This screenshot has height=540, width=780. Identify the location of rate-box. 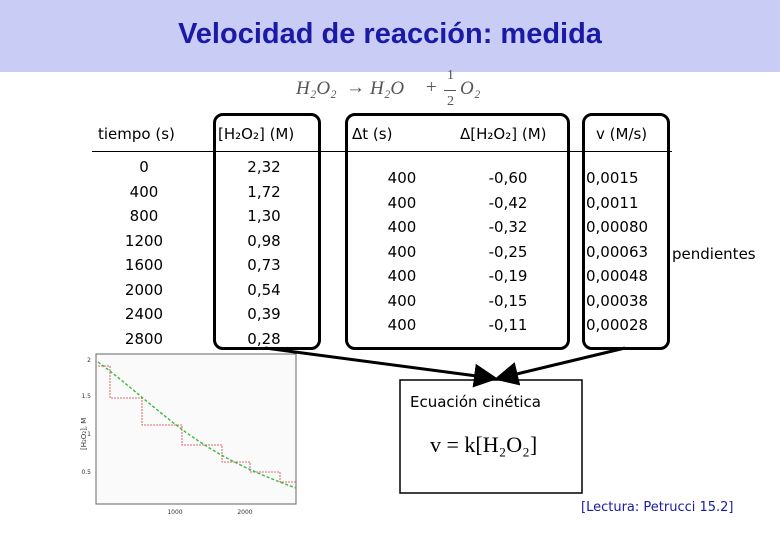
(626, 231).